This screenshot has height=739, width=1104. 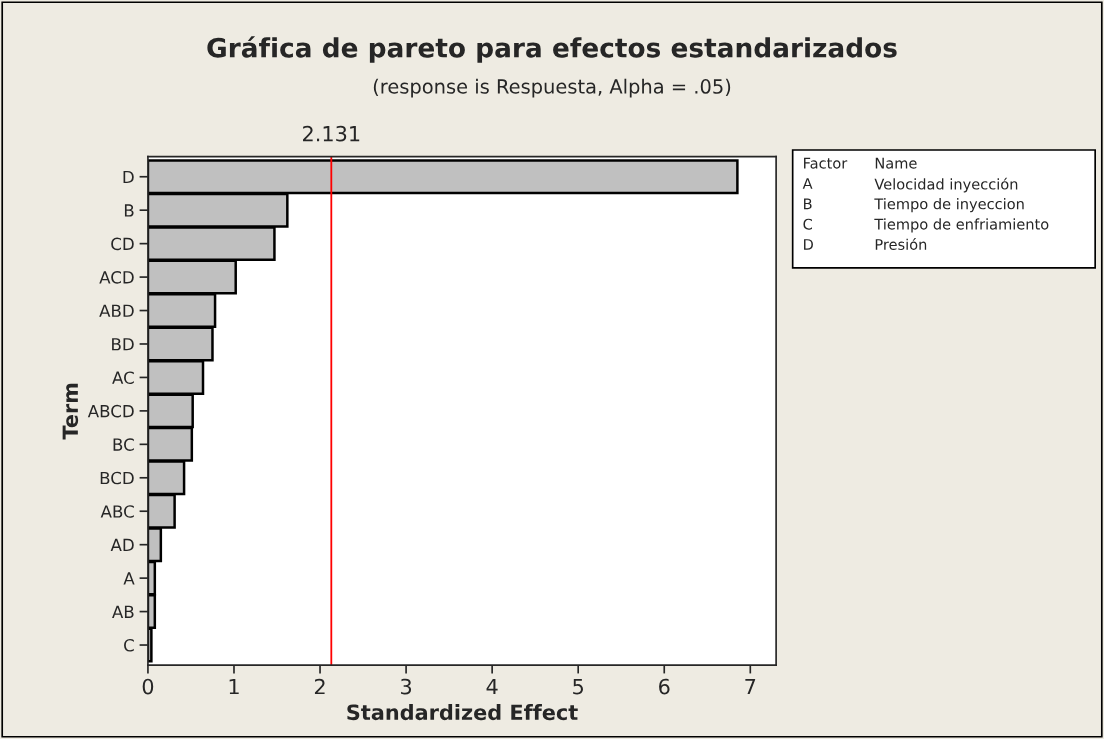 I want to click on y-tick-label: B, so click(x=129, y=210).